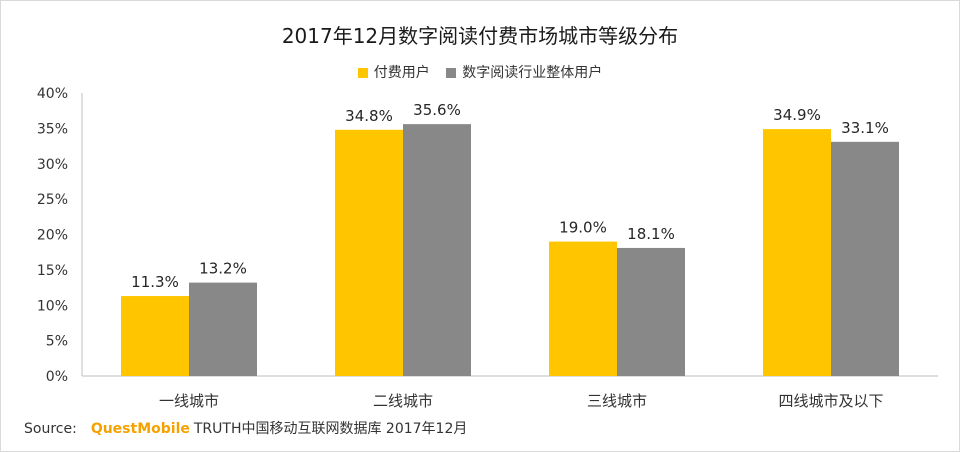 The image size is (960, 452). Describe the element at coordinates (401, 73) in the screenshot. I see `legend-label-paid: 付费用户` at that location.